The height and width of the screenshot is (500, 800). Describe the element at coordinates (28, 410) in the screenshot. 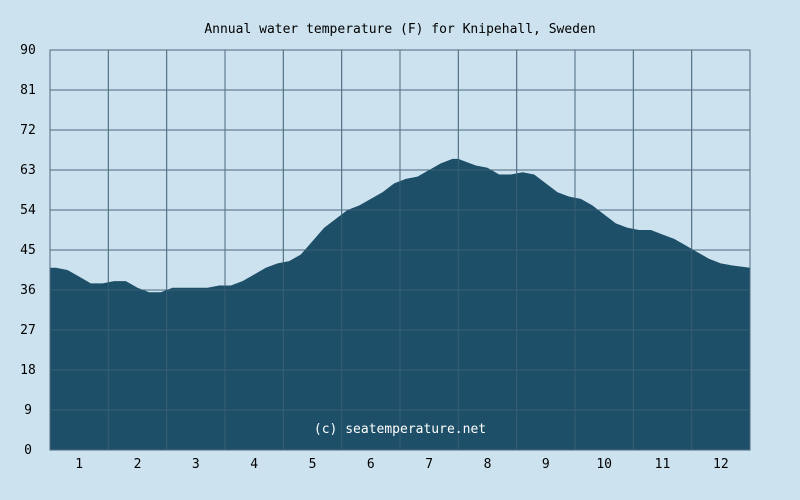

I see `y-tick-label: 9` at that location.